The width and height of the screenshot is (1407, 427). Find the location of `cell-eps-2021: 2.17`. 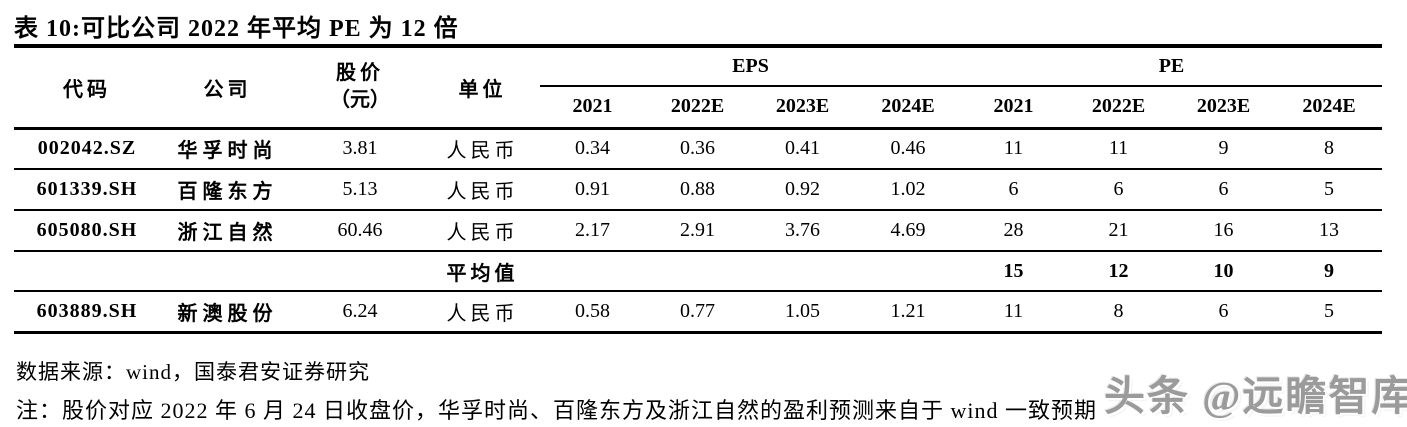

cell-eps-2021: 2.17 is located at coordinates (592, 231).